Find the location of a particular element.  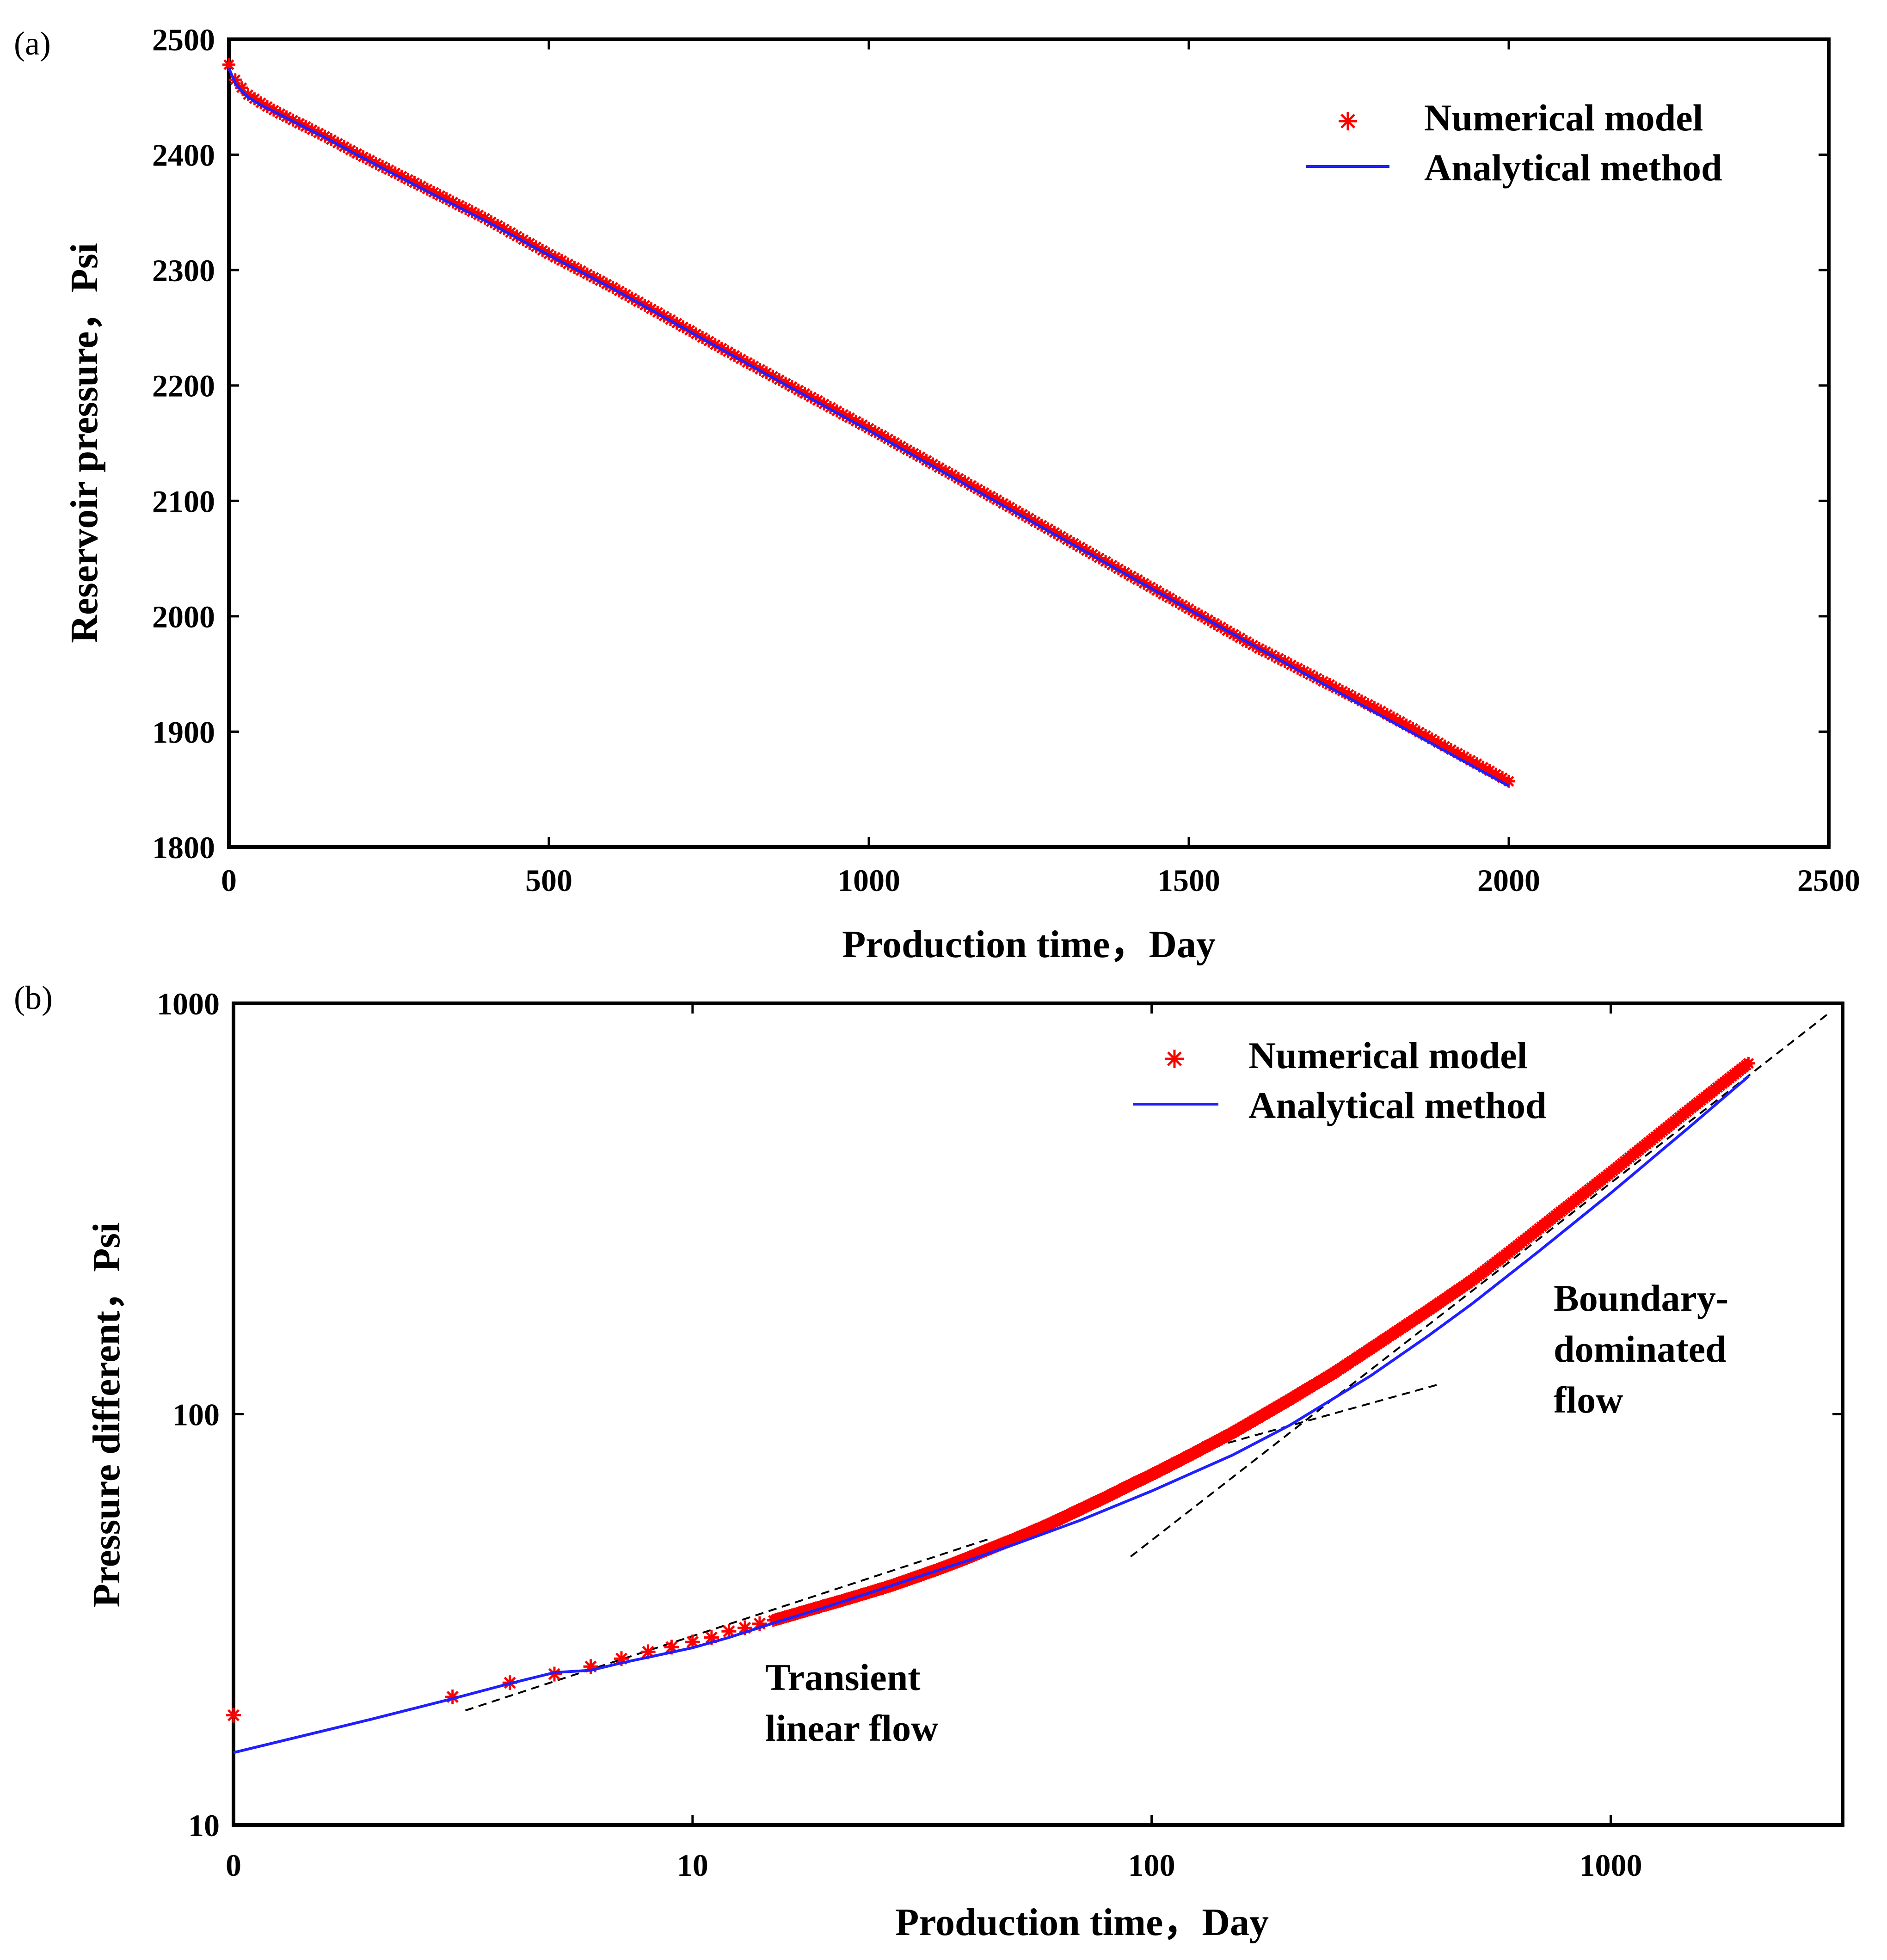

y-tick-label: 2500 is located at coordinates (183, 39).